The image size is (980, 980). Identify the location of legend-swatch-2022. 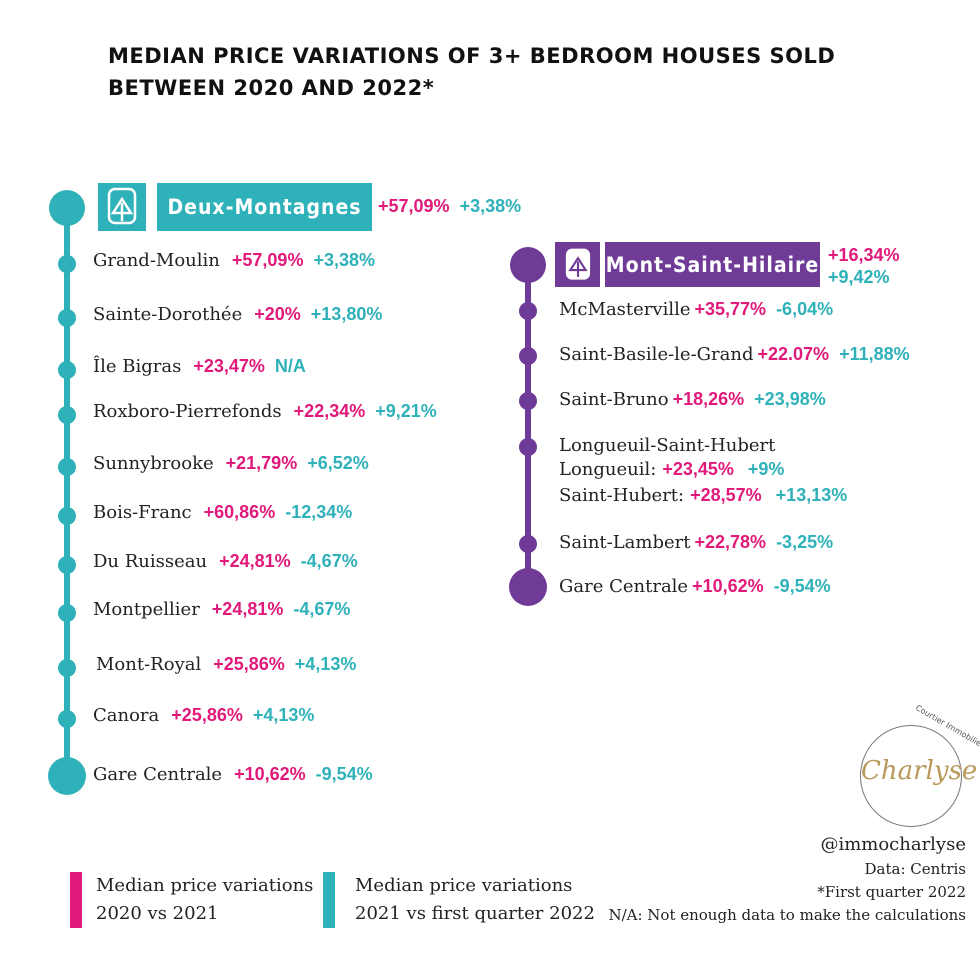
(329, 900).